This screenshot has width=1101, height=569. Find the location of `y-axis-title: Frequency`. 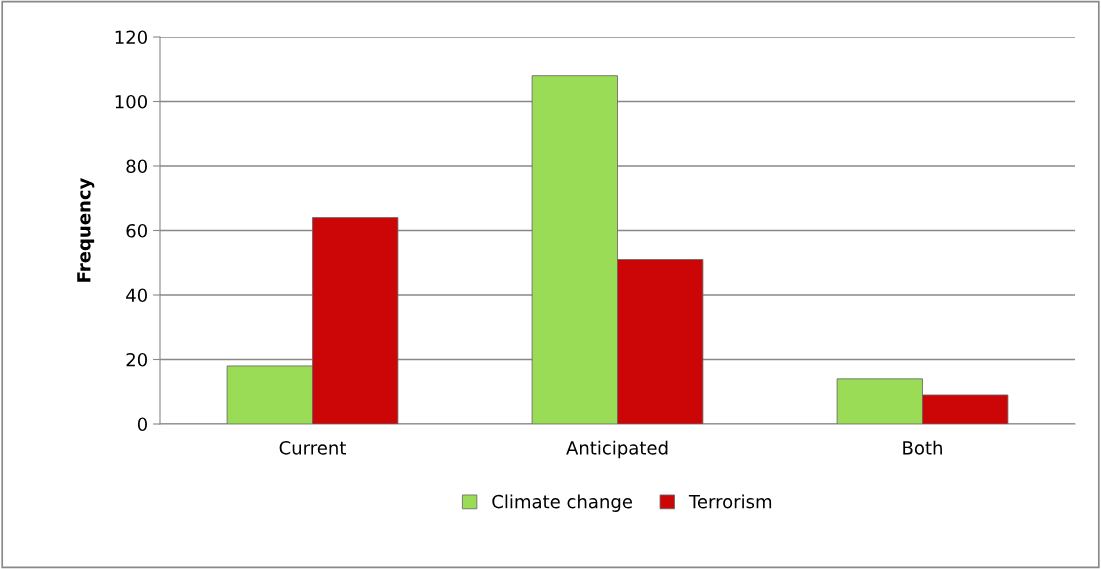

y-axis-title: Frequency is located at coordinates (86, 229).